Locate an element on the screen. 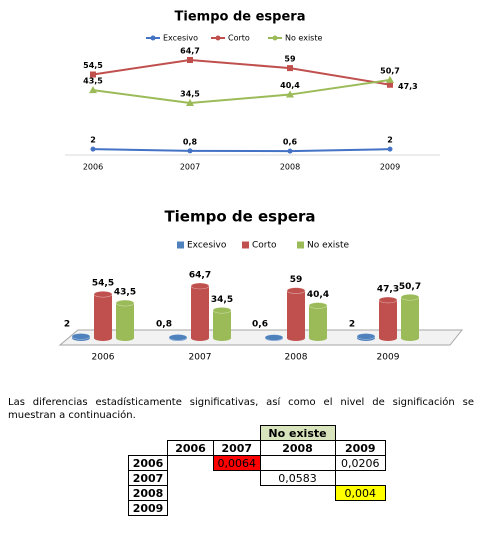  column-header: 2007 is located at coordinates (237, 448).